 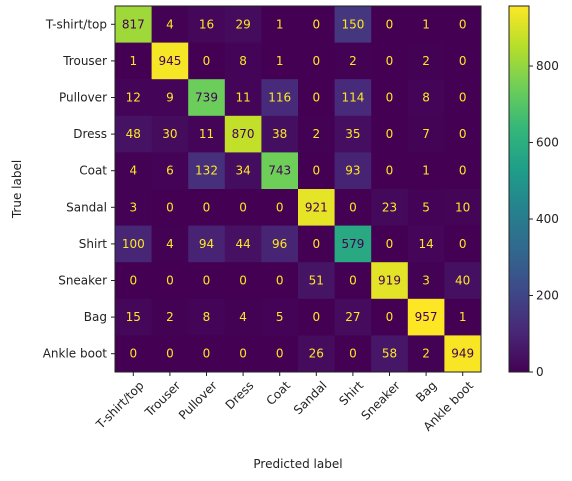 What do you see at coordinates (207, 98) in the screenshot?
I see `heatmap-cell-r2-c2` at bounding box center [207, 98].